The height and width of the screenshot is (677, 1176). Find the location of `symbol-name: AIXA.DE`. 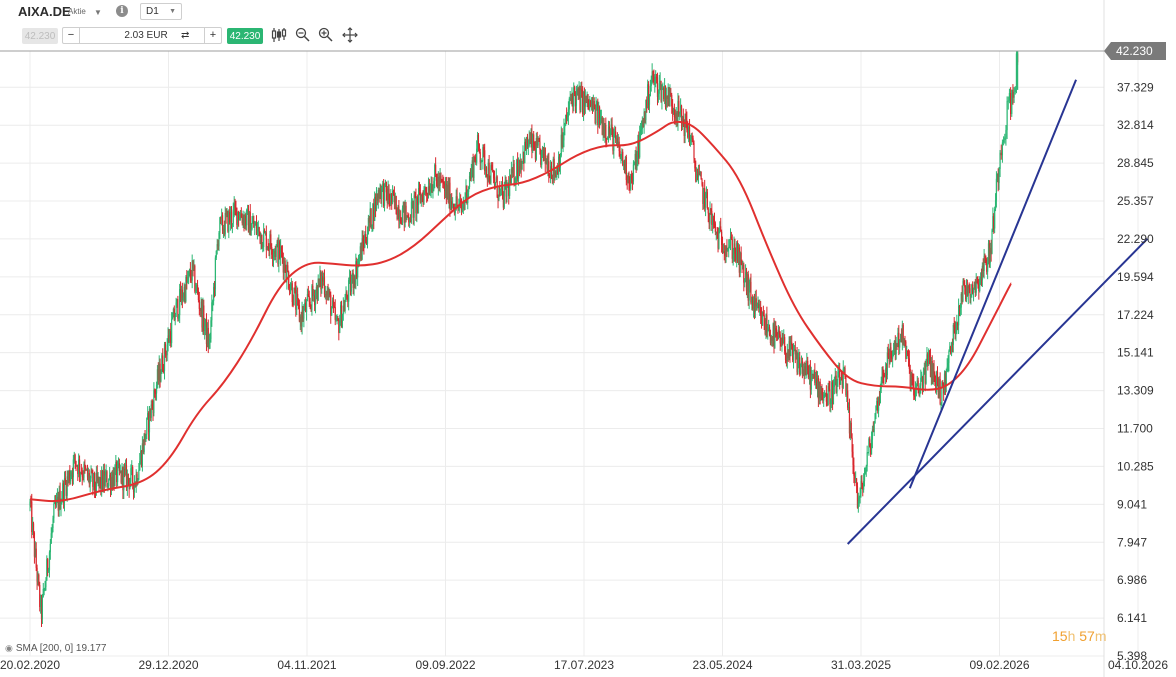

symbol-name: AIXA.DE is located at coordinates (44, 11).